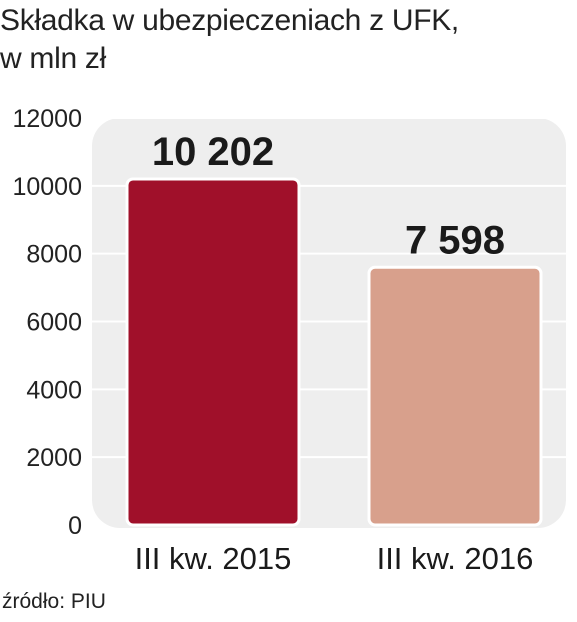  I want to click on y-tick-label: 6000, so click(54, 323).